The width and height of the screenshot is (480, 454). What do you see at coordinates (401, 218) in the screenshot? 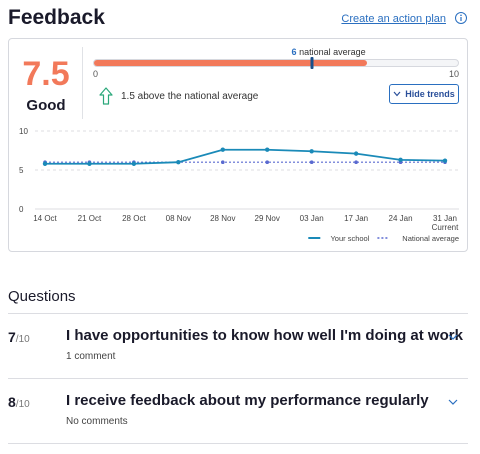
I see `x-tick-label: 24 Jan` at bounding box center [401, 218].